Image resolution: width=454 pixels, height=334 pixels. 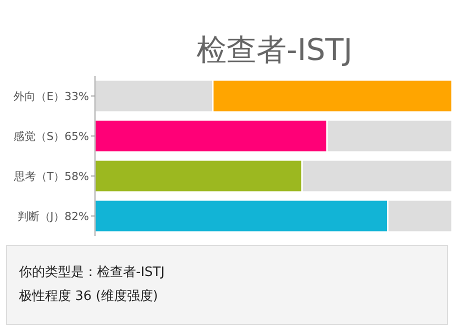 What do you see at coordinates (51, 136) in the screenshot?
I see `y-tick-label: 感觉（S）65%` at bounding box center [51, 136].